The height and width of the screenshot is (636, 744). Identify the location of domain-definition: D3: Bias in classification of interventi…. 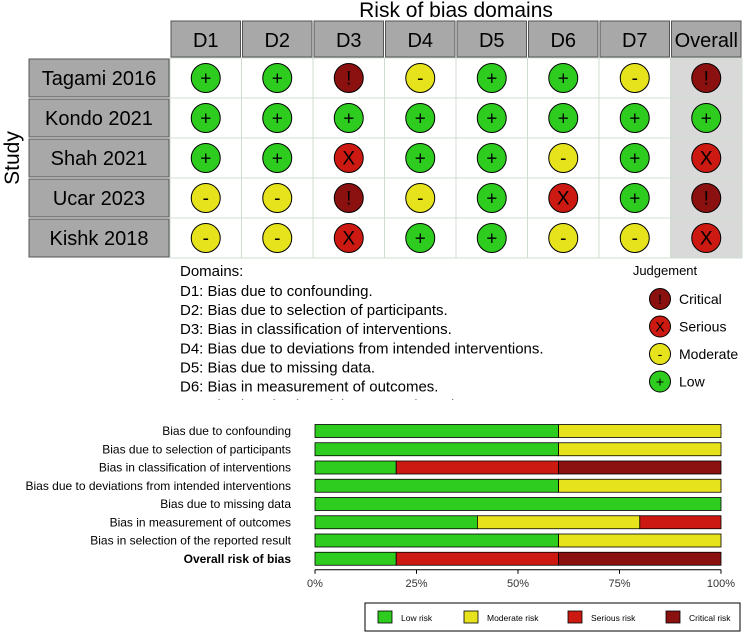
(316, 329).